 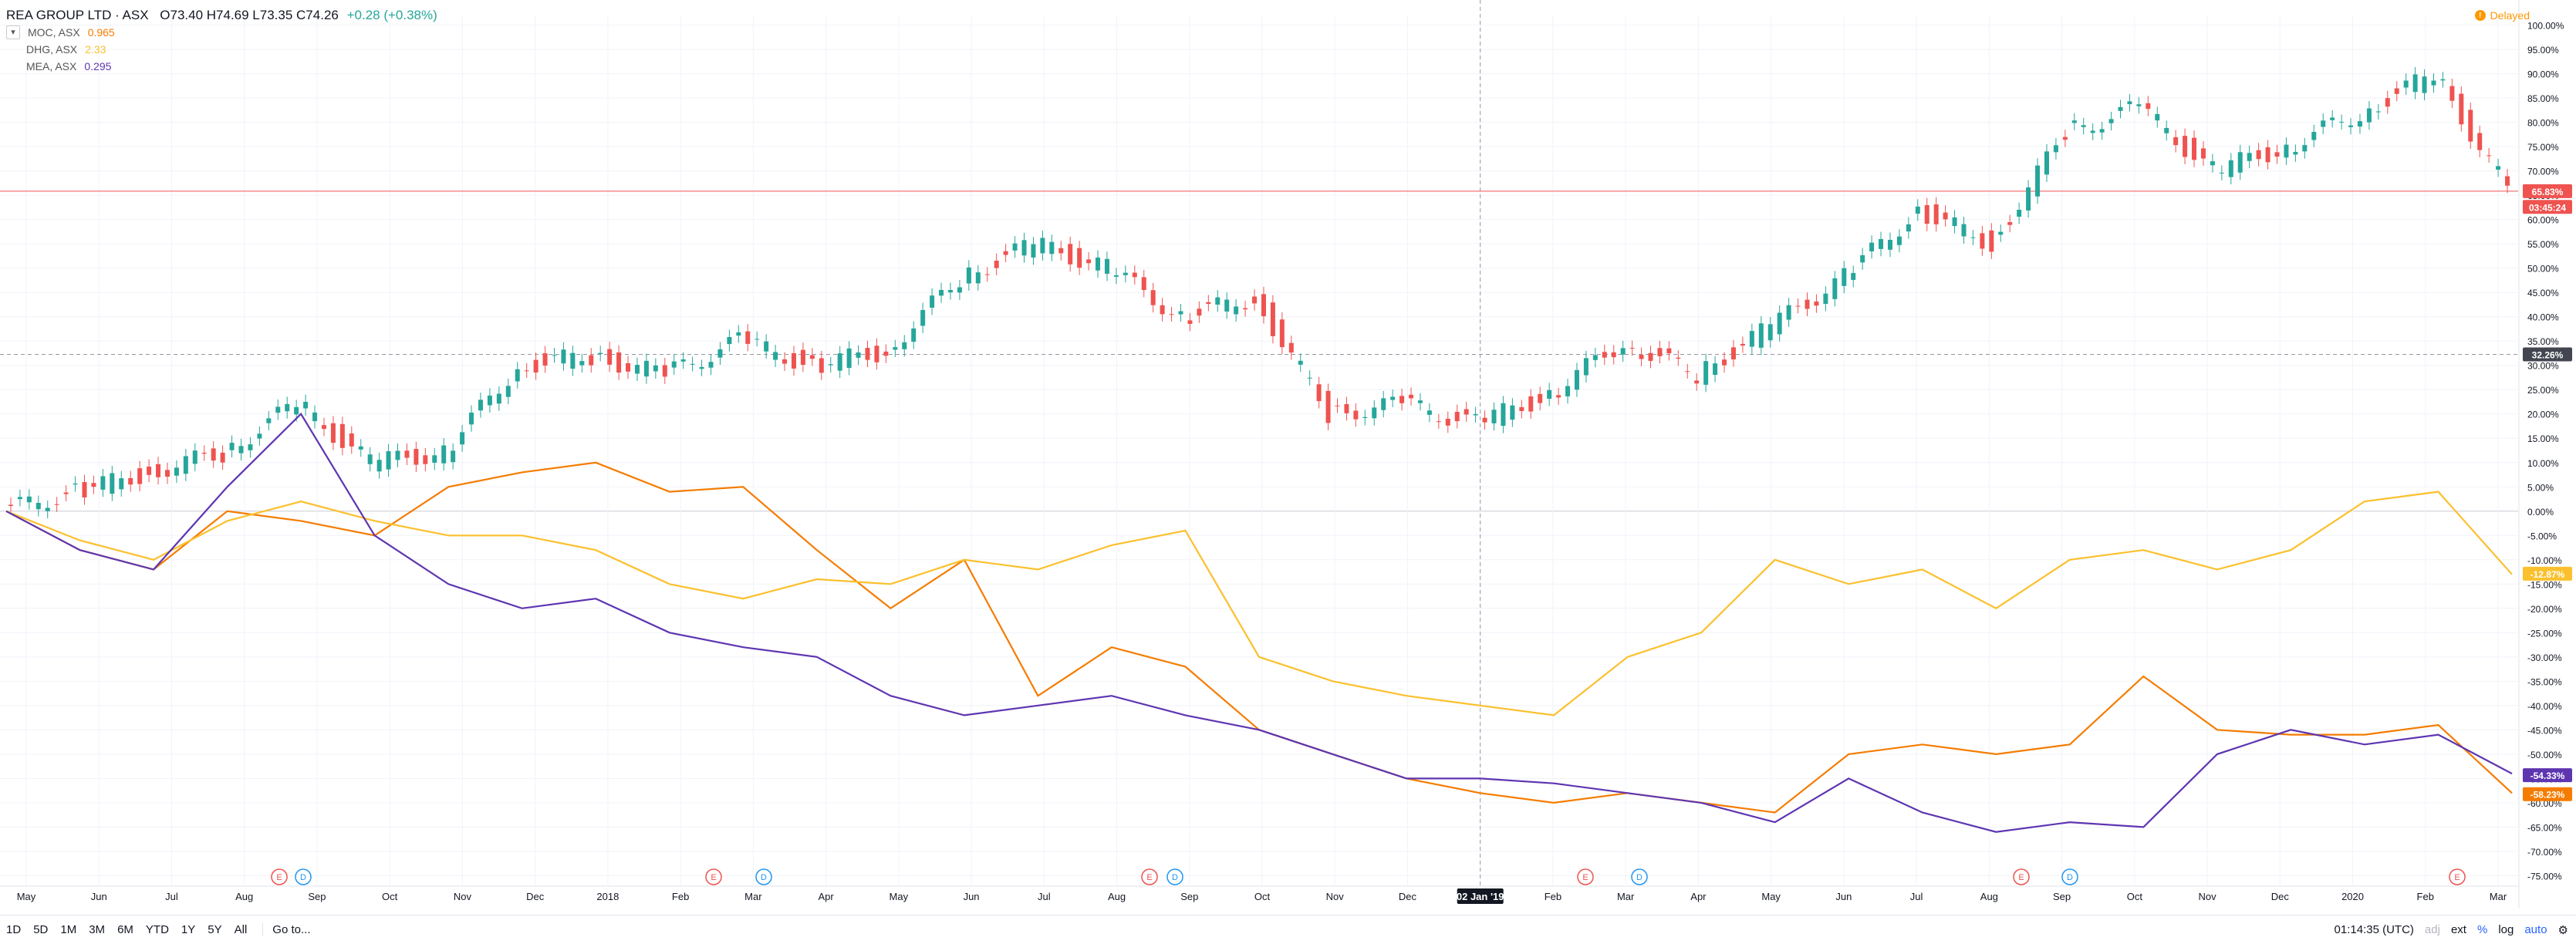 What do you see at coordinates (2545, 731) in the screenshot?
I see `y-tick-label: -45.00%` at bounding box center [2545, 731].